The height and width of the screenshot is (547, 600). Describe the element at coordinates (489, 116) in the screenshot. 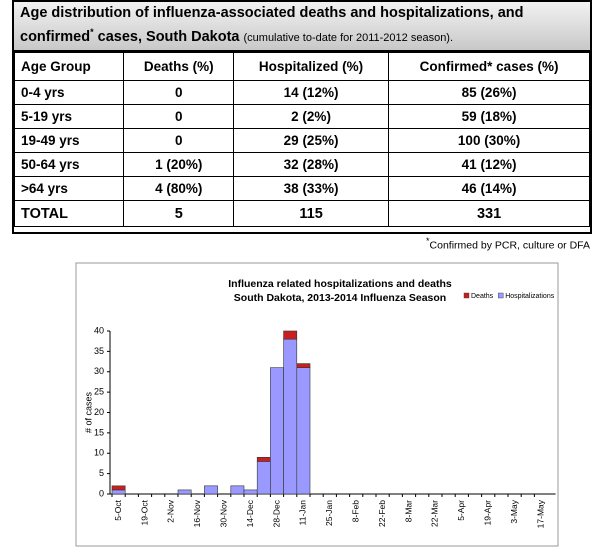

I see `table-cell: 59 (18%)` at that location.